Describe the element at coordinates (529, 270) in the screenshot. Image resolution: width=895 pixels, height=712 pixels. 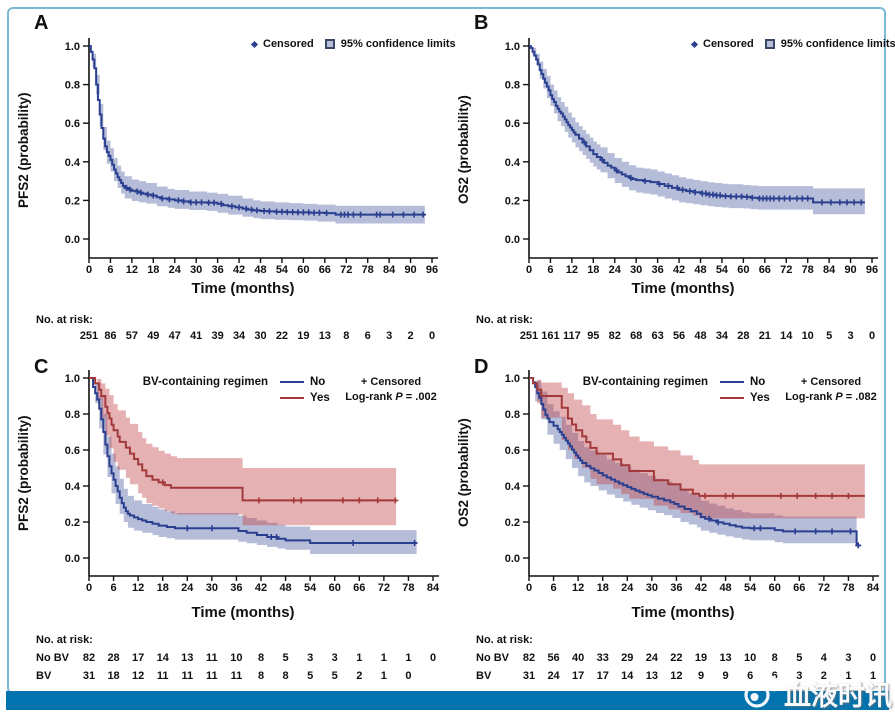
I see `x-tick-label: 0` at that location.